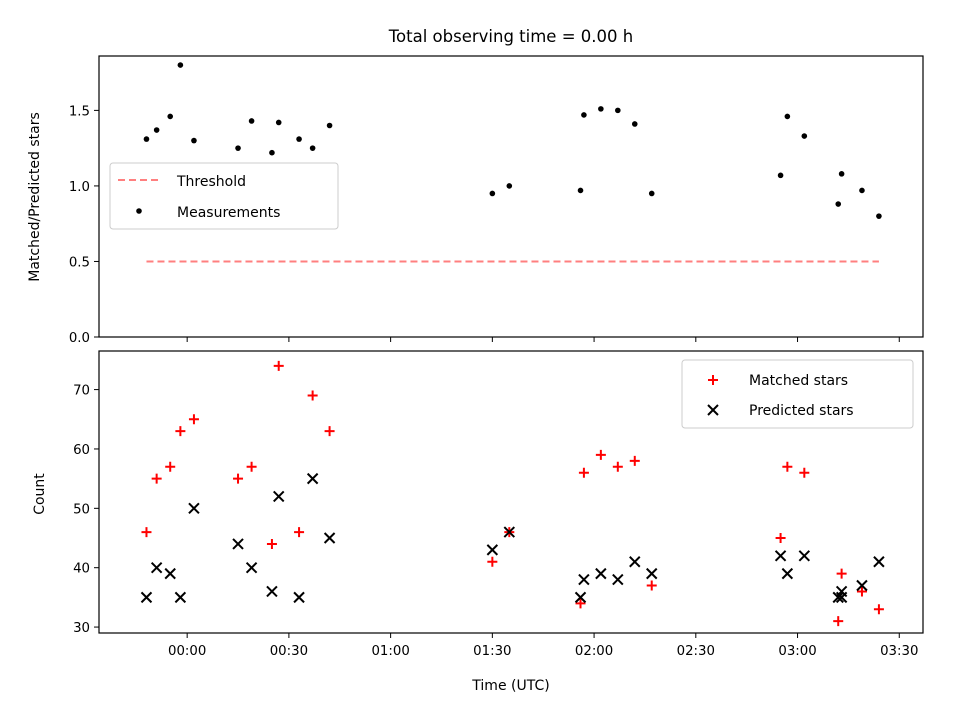 This screenshot has width=960, height=720. What do you see at coordinates (798, 381) in the screenshot?
I see `legend-matched-label: Matched stars` at bounding box center [798, 381].